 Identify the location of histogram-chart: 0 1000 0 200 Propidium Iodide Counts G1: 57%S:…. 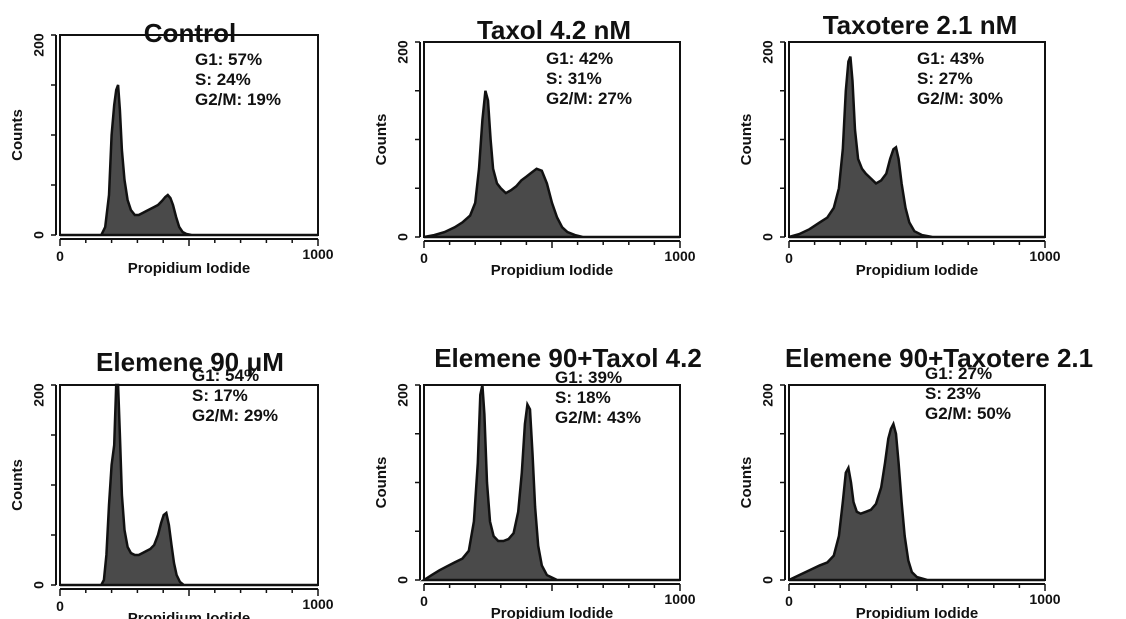
(171, 155).